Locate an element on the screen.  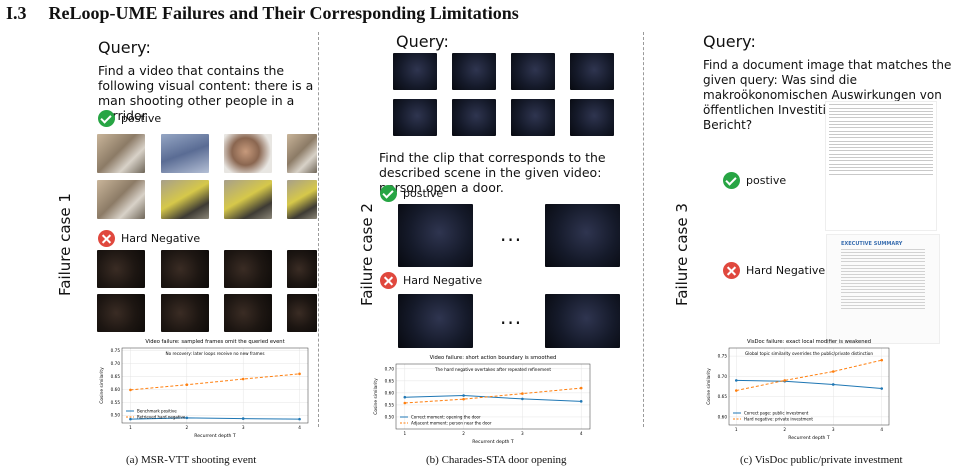
failure-case-label: Failure case 2 is located at coordinates (367, 254).